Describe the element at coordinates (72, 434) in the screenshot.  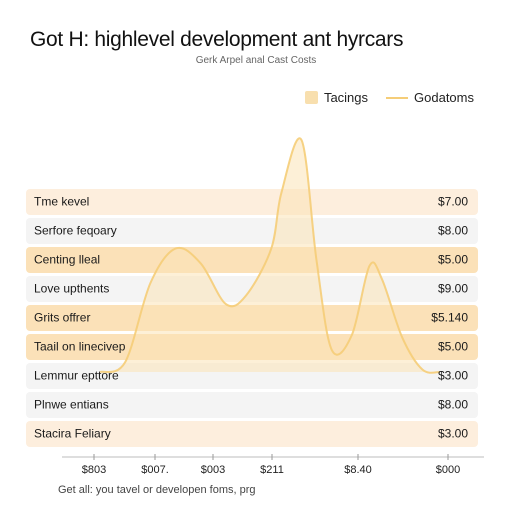
I see `row-label: Stacira Feliary` at that location.